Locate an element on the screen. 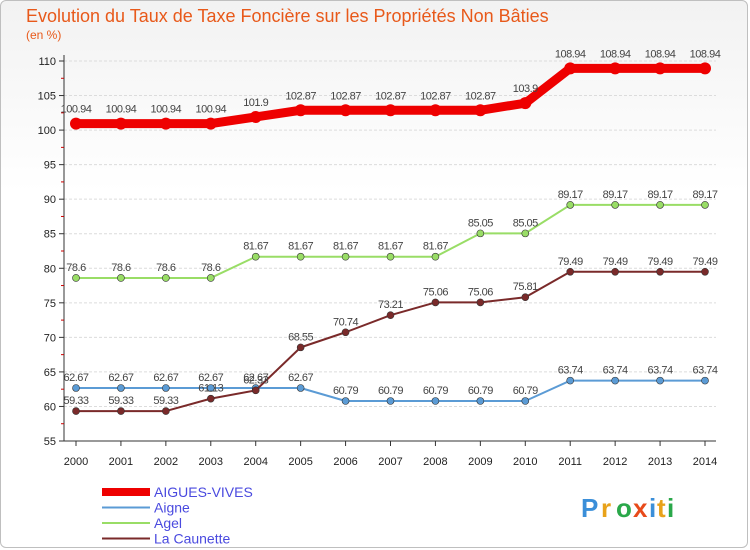  x-tick-label-2003: 2003 is located at coordinates (211, 462).